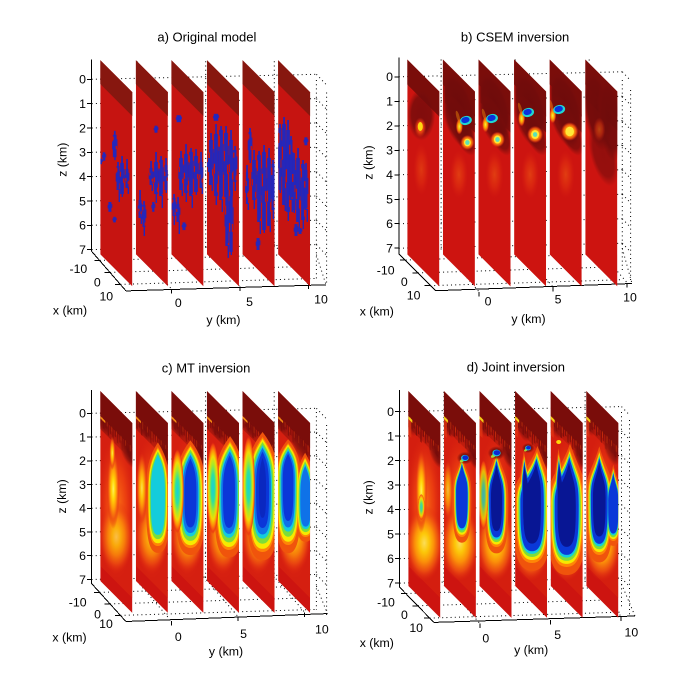 The width and height of the screenshot is (700, 700). I want to click on svg-text: d) Joint inversion, so click(516, 367).